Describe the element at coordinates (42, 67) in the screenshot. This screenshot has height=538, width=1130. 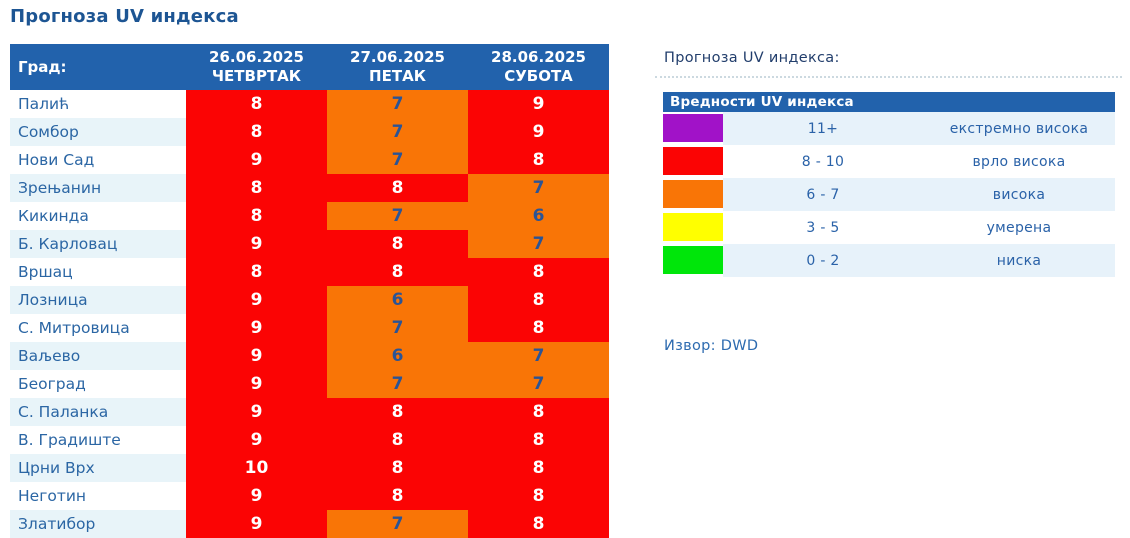
I see `header-cell-city: Град:` at that location.